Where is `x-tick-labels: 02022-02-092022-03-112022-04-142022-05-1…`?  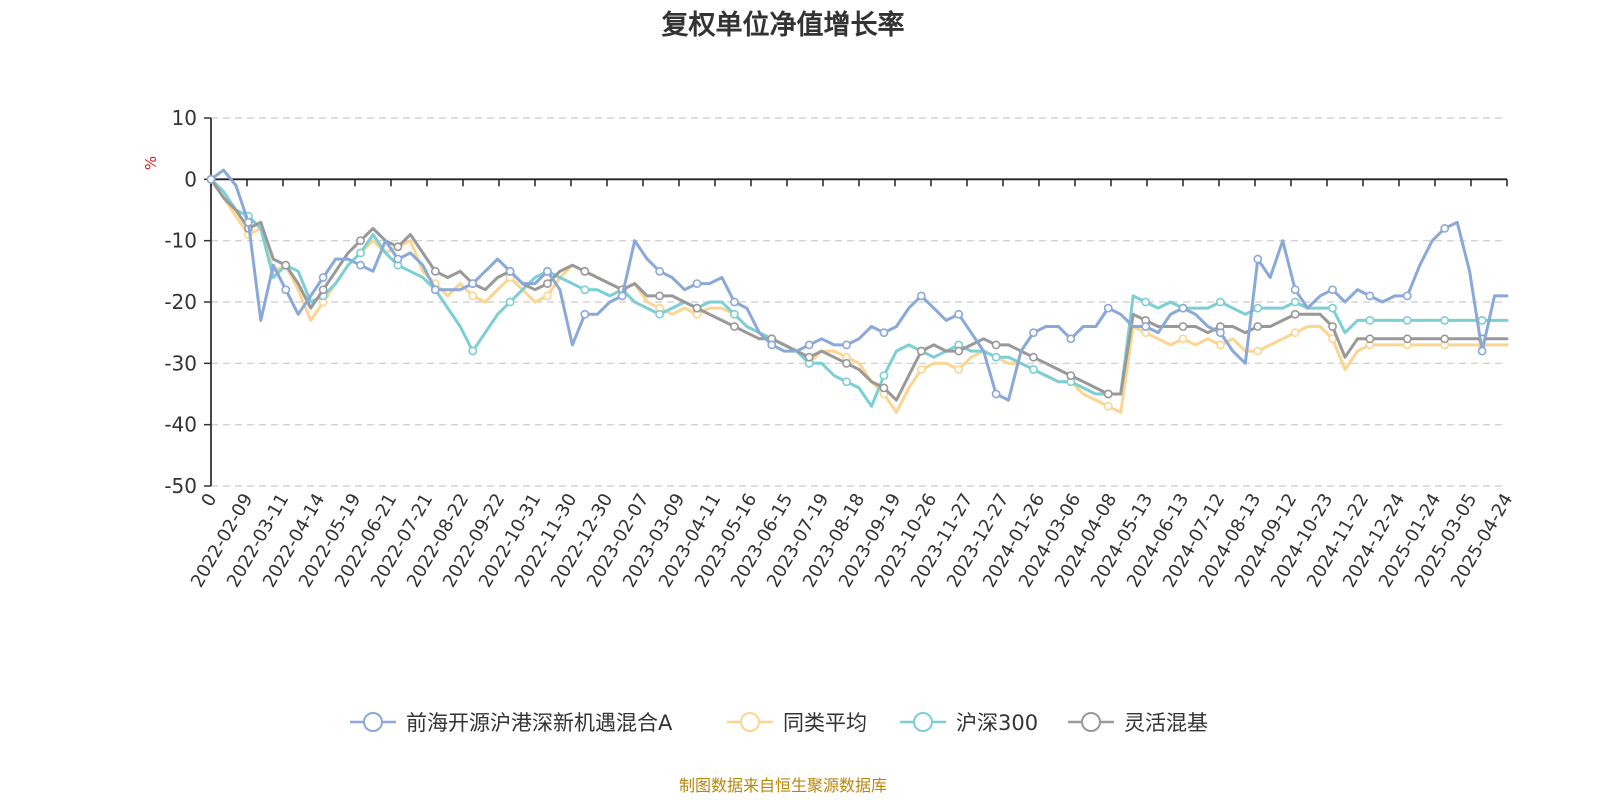 x-tick-labels: 02022-02-092022-03-112022-04-142022-05-1… is located at coordinates (852, 540).